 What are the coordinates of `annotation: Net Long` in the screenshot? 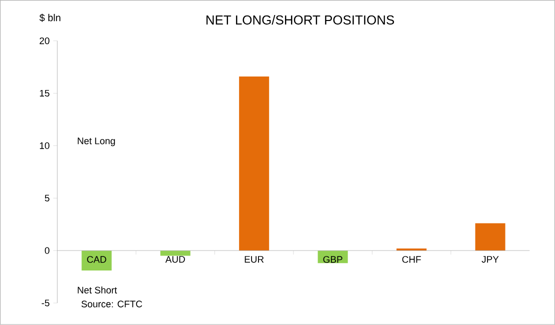 It's located at (96, 142).